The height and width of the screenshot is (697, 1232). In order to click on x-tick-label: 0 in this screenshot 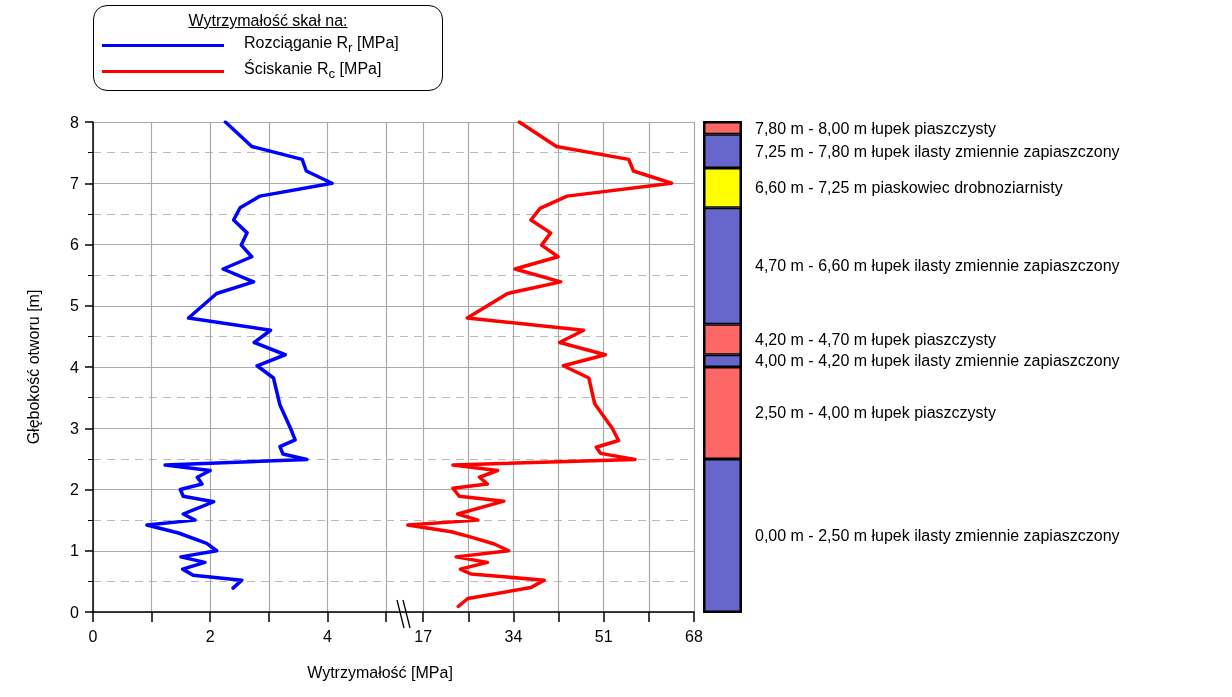, I will do `click(93, 636)`.